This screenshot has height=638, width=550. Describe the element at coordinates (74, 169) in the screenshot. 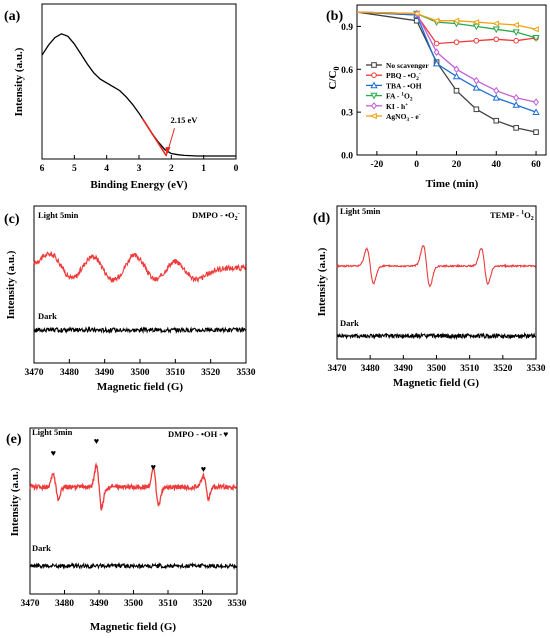

I see `panel-a-x-tick-label-1: 5` at that location.